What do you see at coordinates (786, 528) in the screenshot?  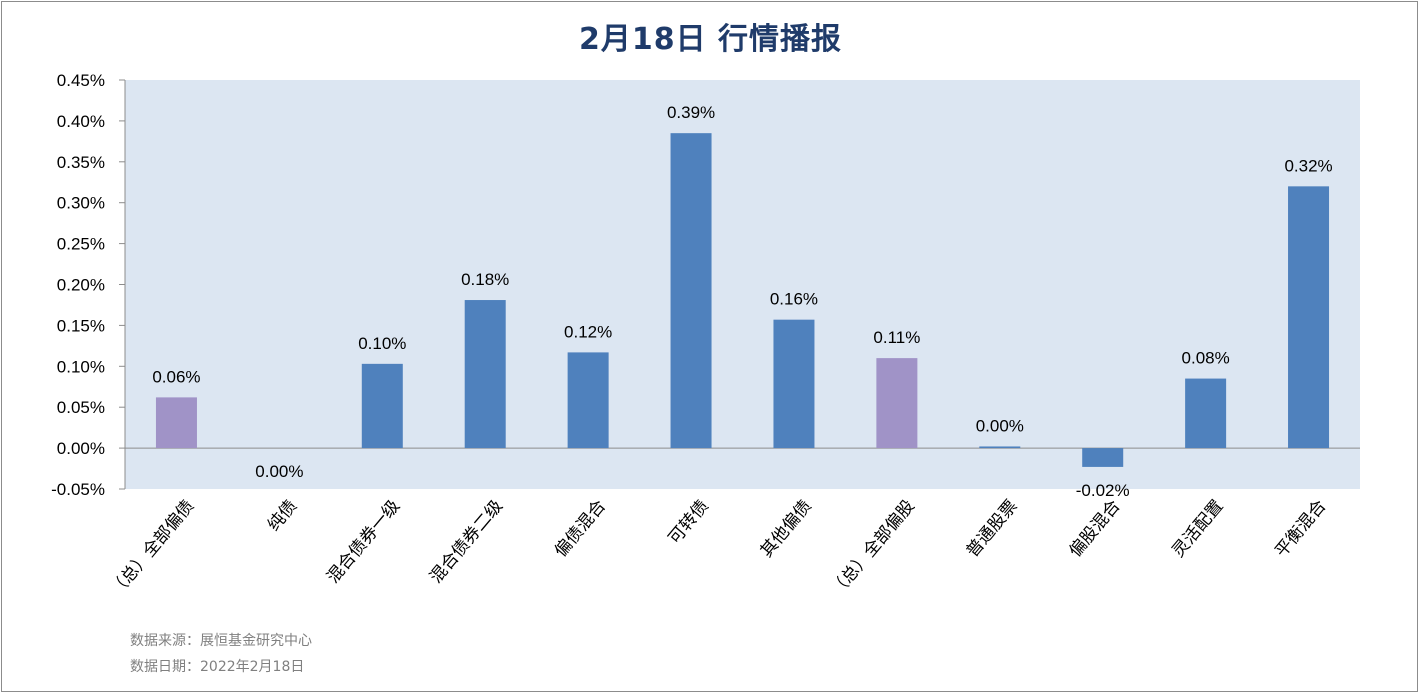 I see `x-tick-label: 其他偏债` at bounding box center [786, 528].